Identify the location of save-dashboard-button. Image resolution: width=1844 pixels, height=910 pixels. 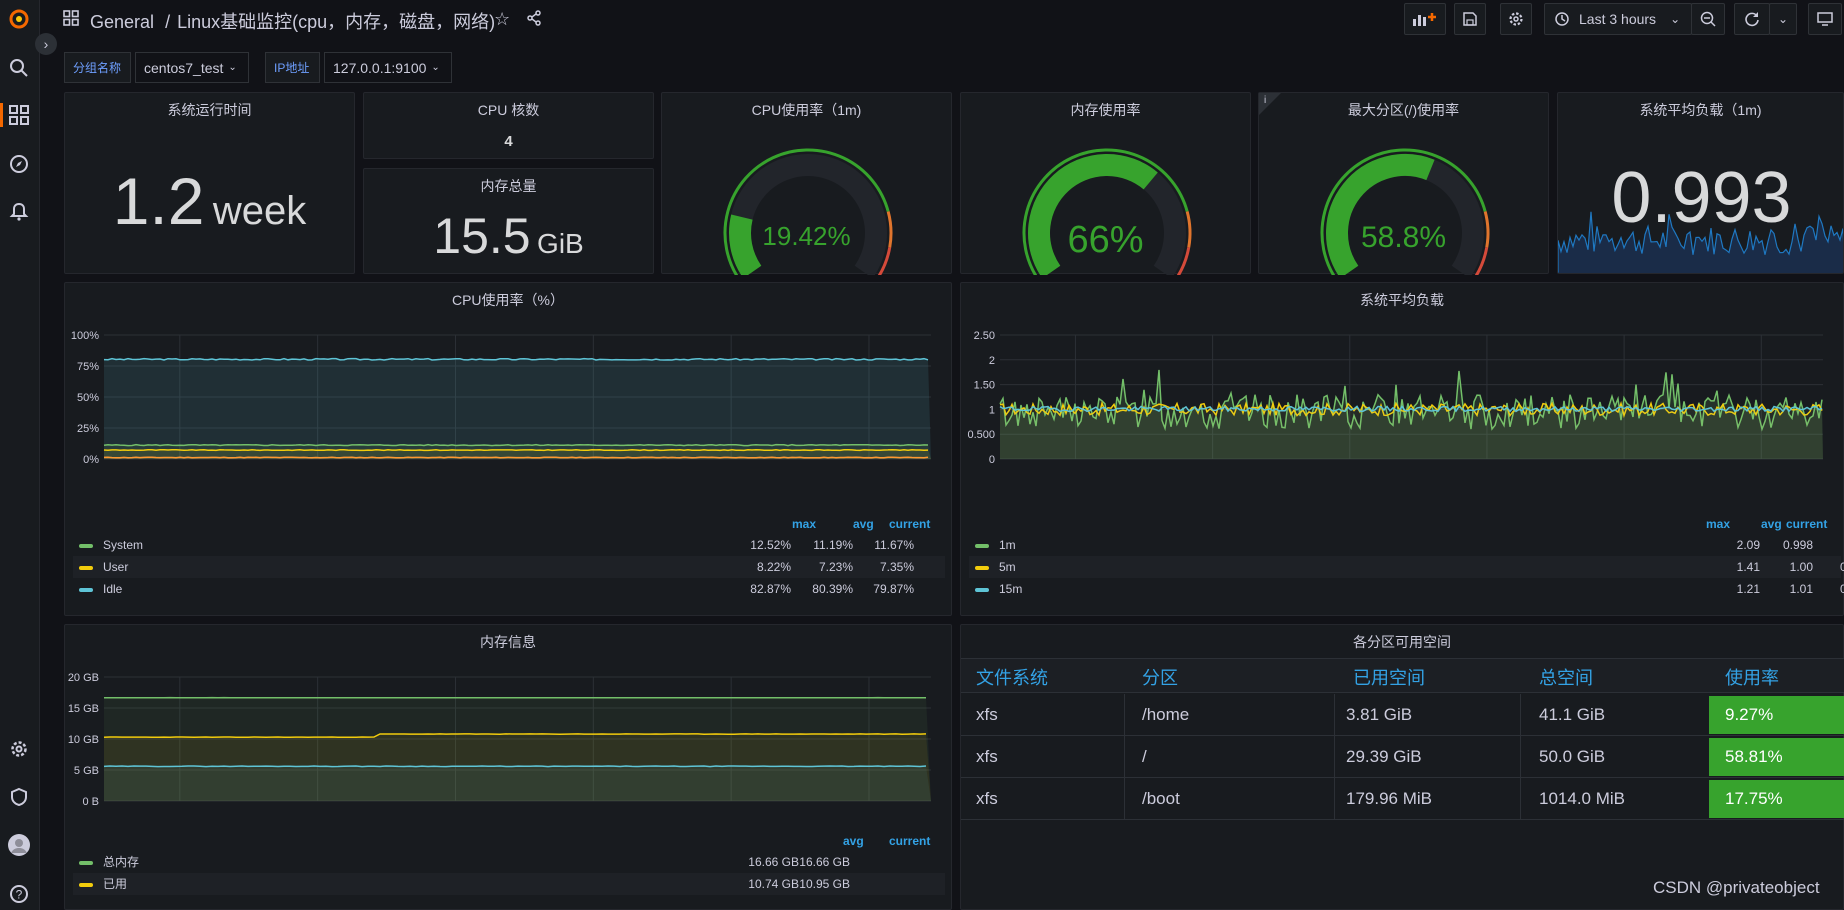
(1470, 19).